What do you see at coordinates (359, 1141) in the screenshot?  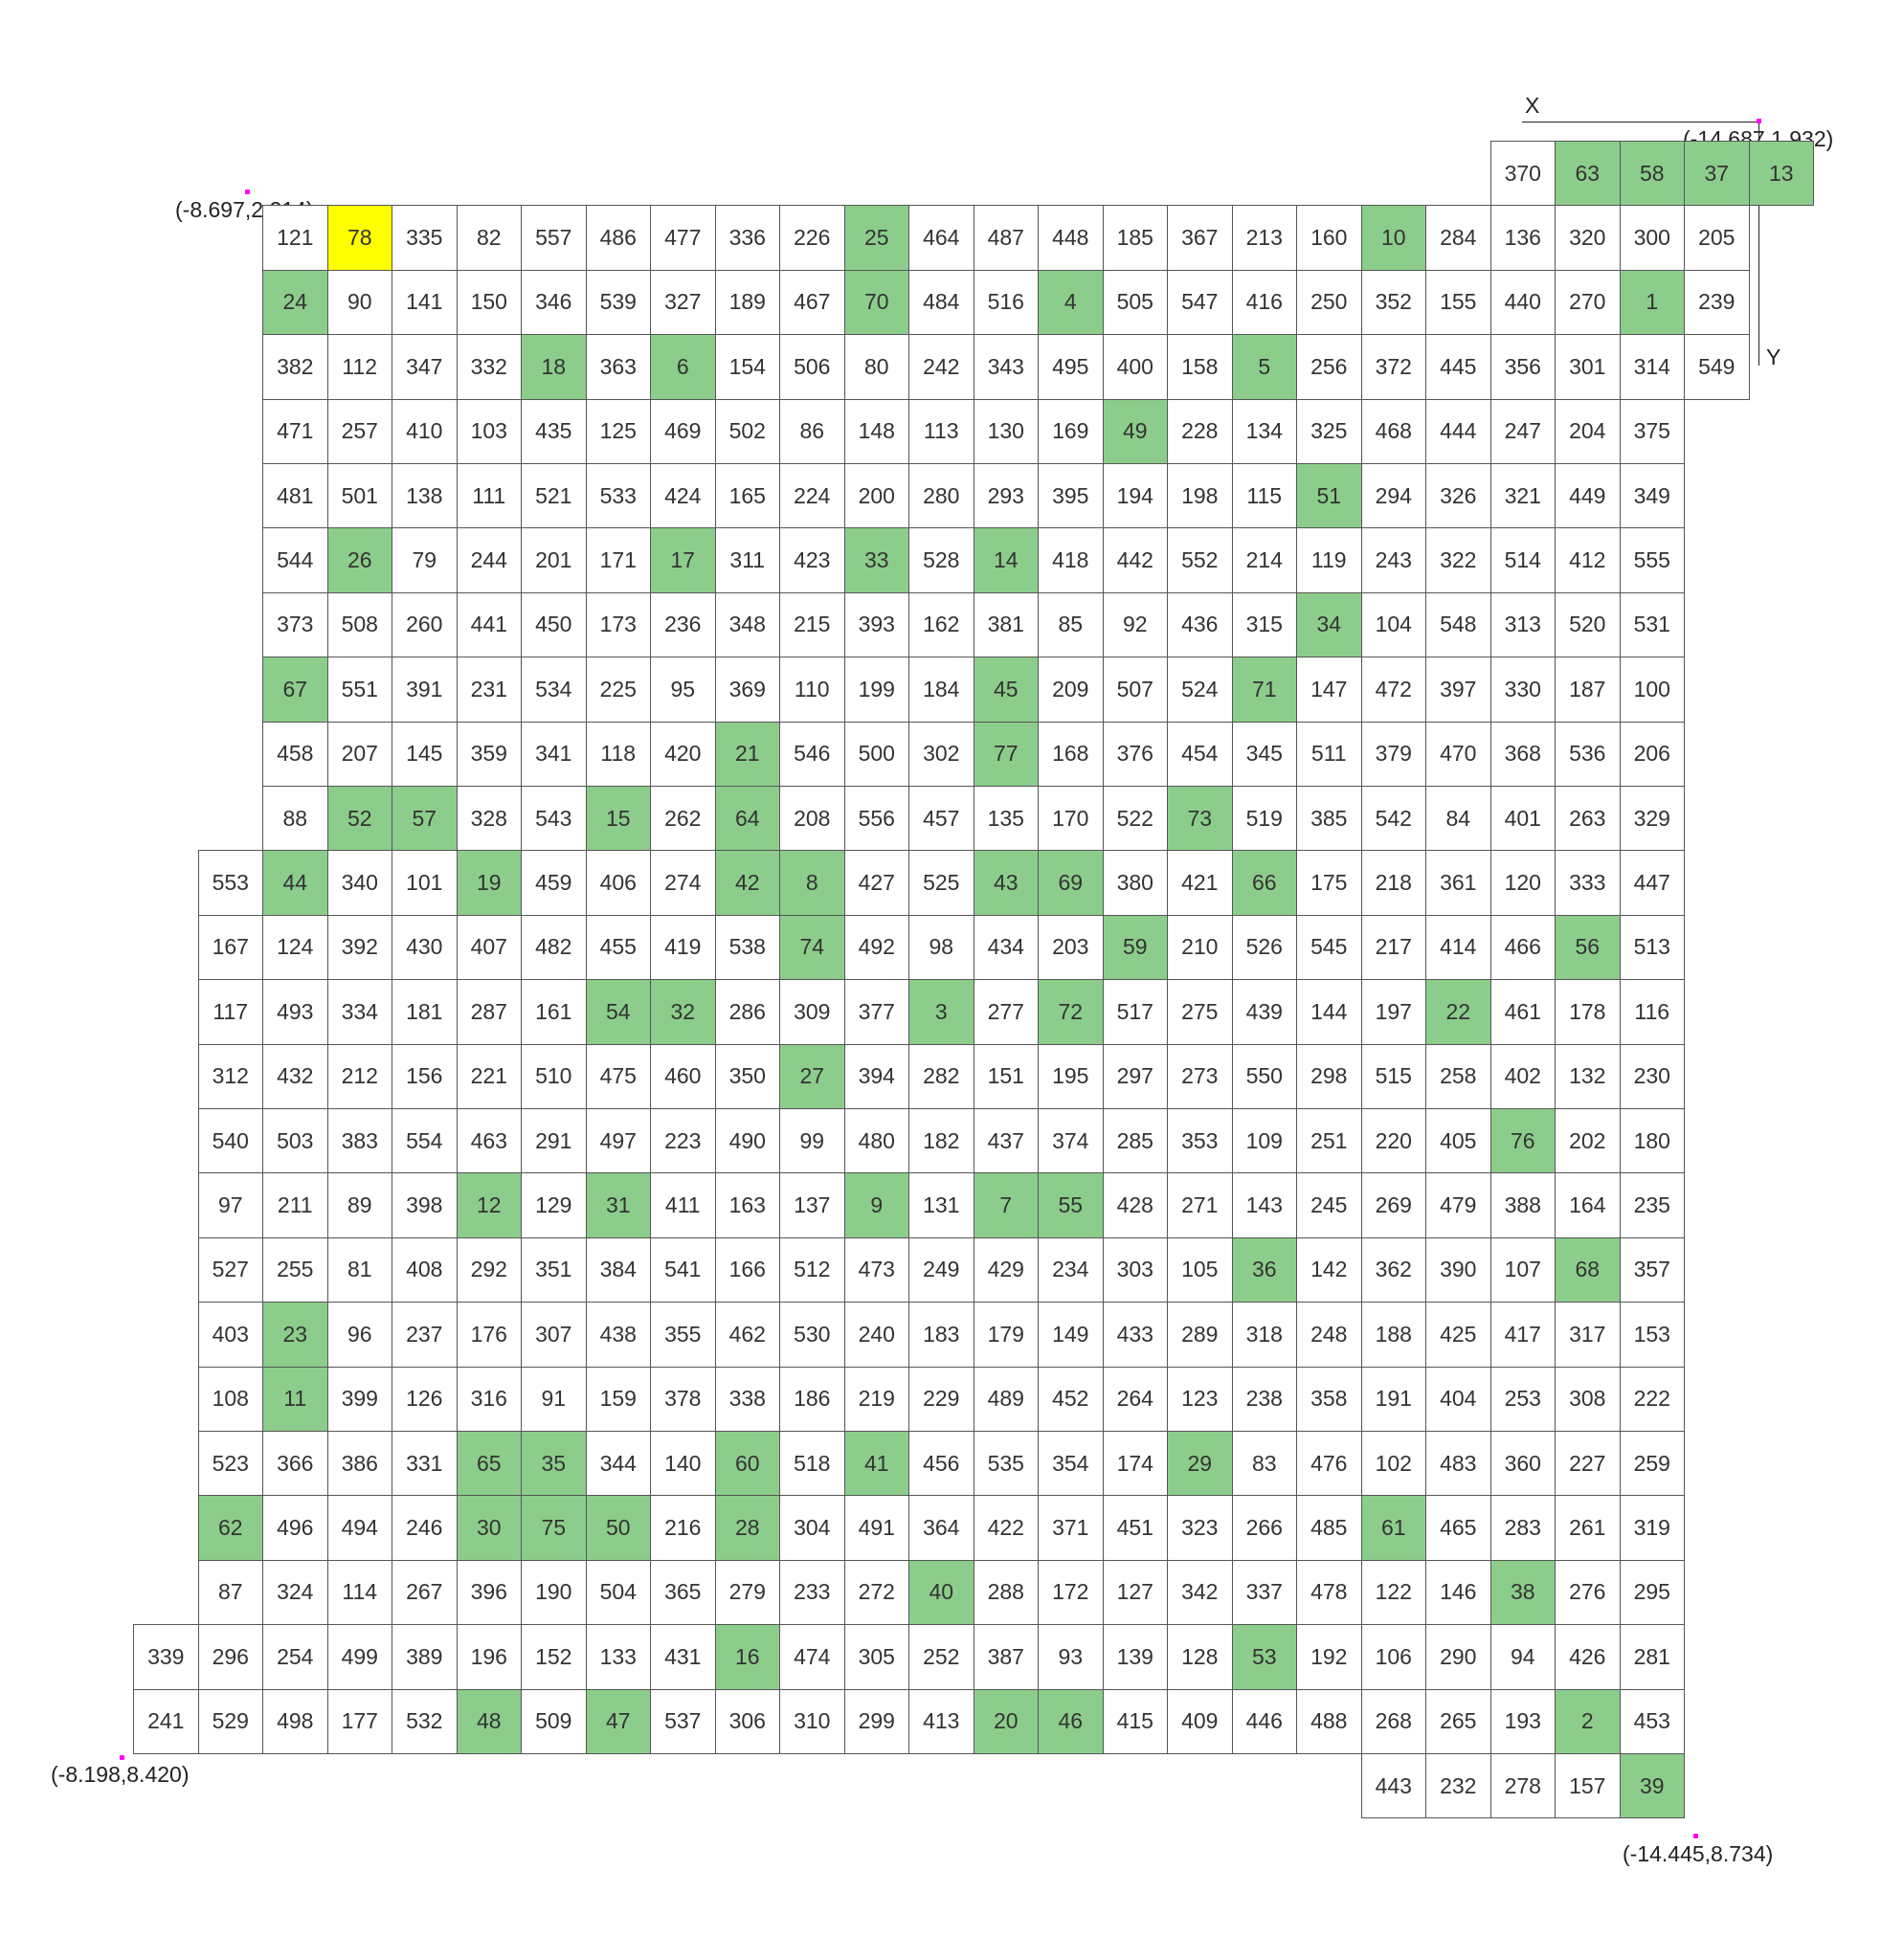 I see `grid-cell: 383` at bounding box center [359, 1141].